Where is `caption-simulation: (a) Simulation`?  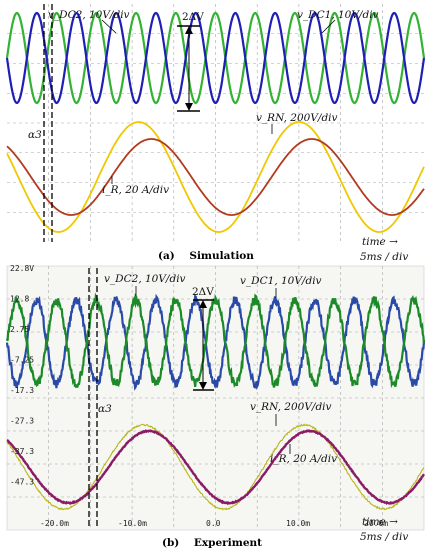
caption-simulation: (a) Simulation is located at coordinates (206, 256).